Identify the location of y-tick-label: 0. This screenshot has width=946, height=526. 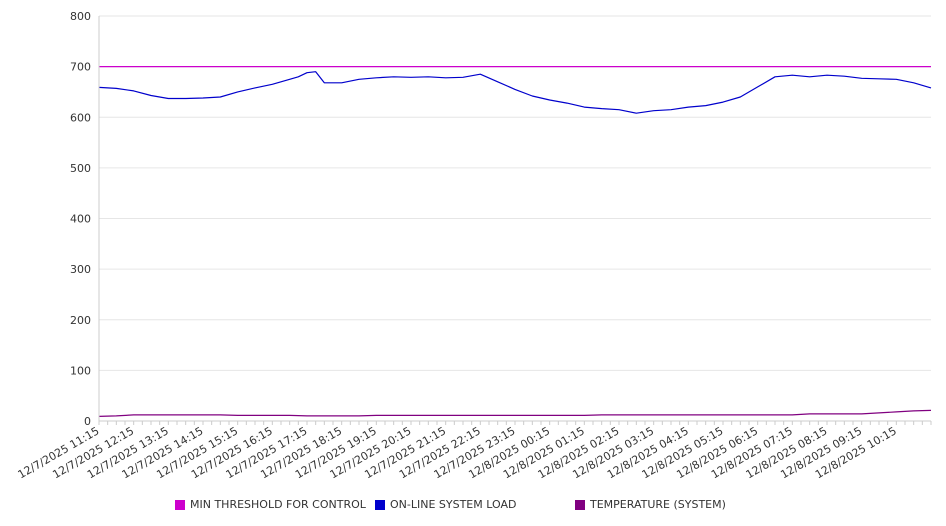
(87, 421).